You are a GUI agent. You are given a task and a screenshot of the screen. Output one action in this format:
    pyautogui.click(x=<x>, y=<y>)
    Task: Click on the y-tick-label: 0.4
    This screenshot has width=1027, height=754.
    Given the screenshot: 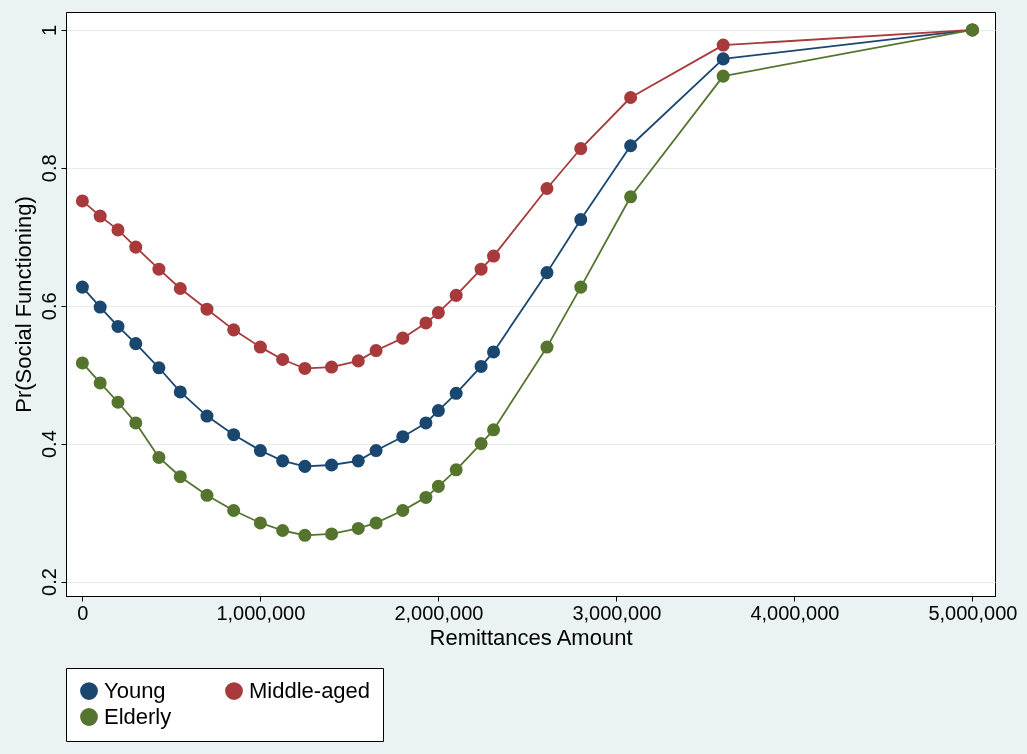 What is the action you would take?
    pyautogui.click(x=48, y=444)
    